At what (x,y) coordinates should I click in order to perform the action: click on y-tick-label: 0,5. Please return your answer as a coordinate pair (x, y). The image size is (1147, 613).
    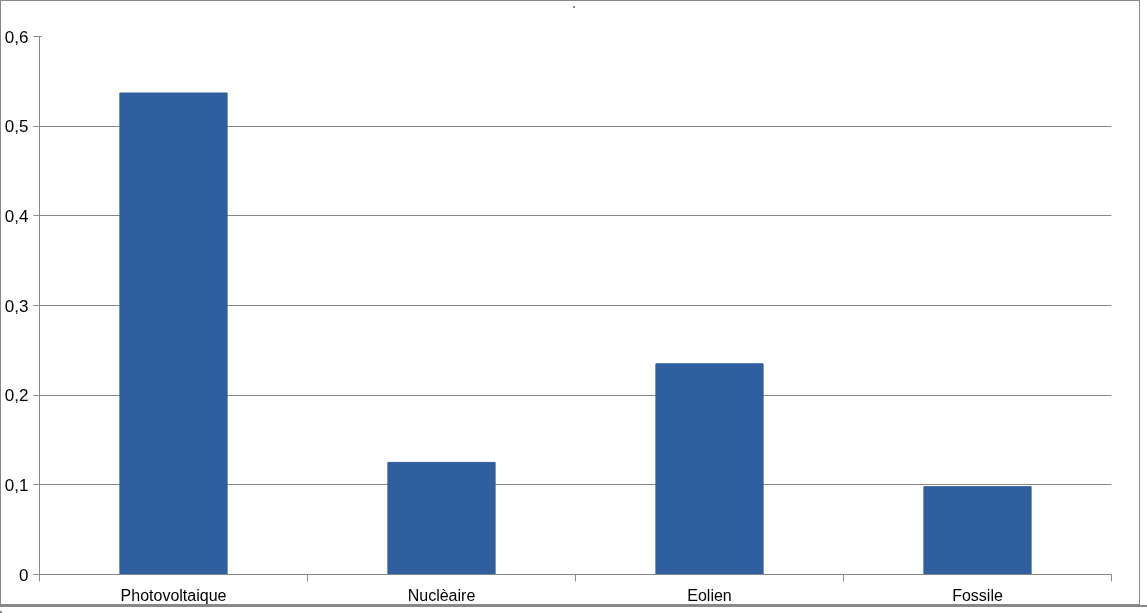
    Looking at the image, I should click on (16, 127).